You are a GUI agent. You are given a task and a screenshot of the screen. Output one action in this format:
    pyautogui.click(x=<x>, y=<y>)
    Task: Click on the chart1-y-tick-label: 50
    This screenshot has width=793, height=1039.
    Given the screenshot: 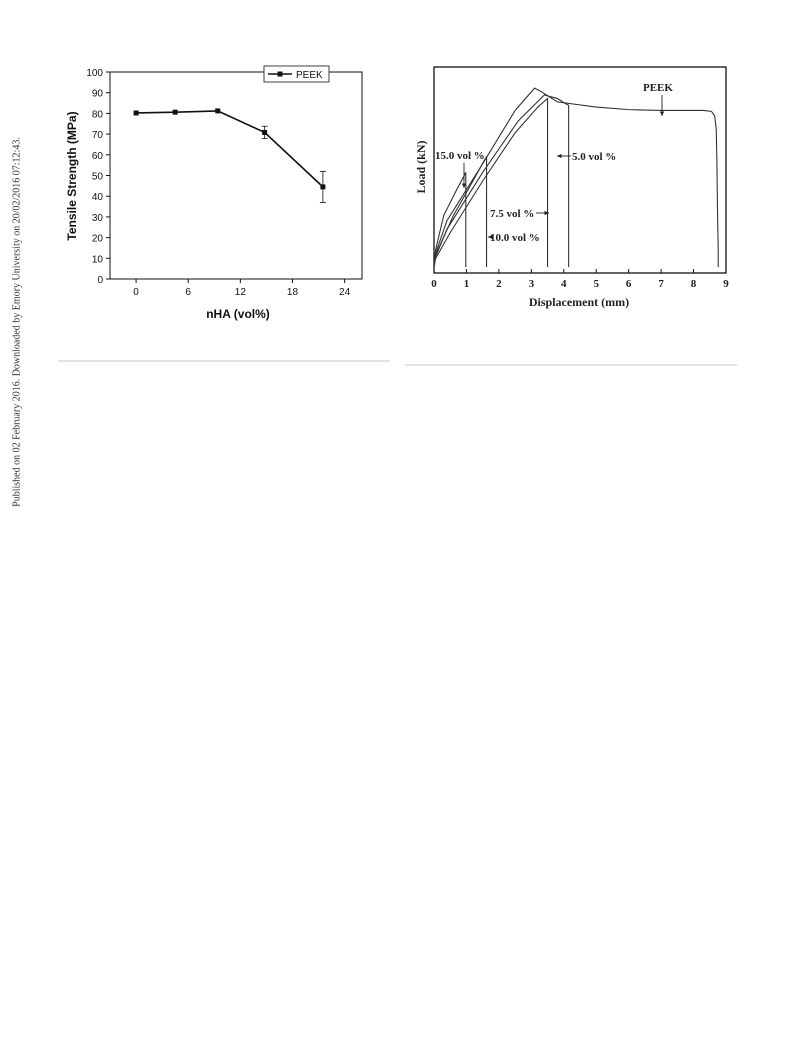 What is the action you would take?
    pyautogui.click(x=98, y=177)
    